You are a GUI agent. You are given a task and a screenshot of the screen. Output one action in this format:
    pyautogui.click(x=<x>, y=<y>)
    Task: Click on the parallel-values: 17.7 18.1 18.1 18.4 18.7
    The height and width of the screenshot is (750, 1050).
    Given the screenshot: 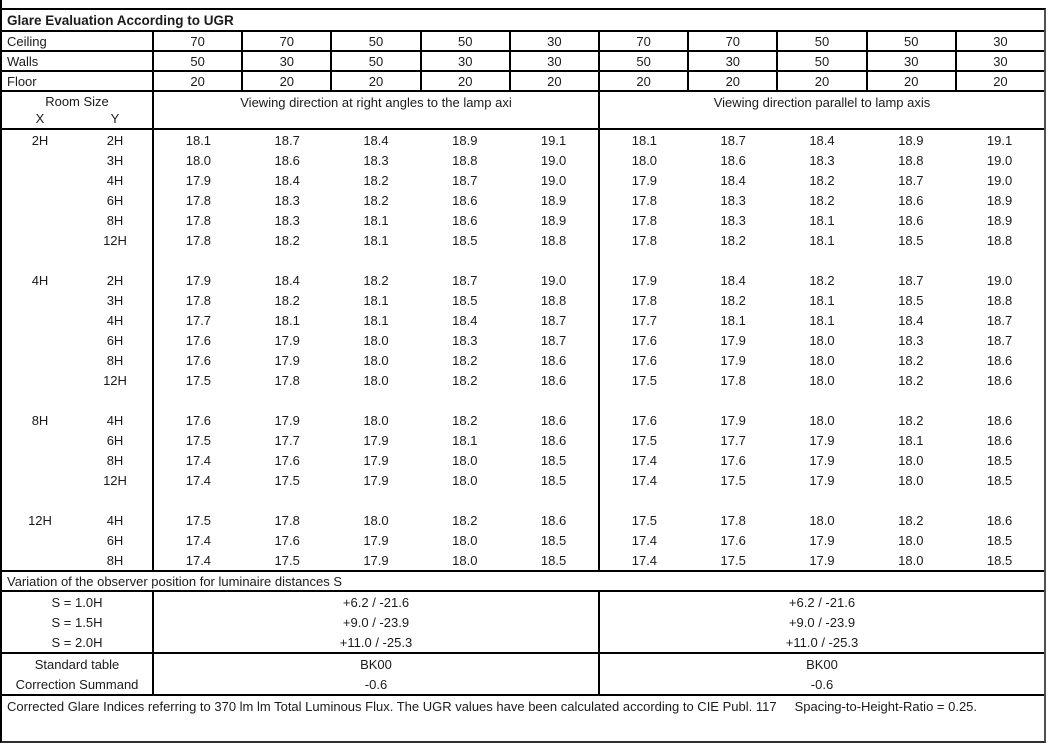 What is the action you would take?
    pyautogui.click(x=821, y=320)
    